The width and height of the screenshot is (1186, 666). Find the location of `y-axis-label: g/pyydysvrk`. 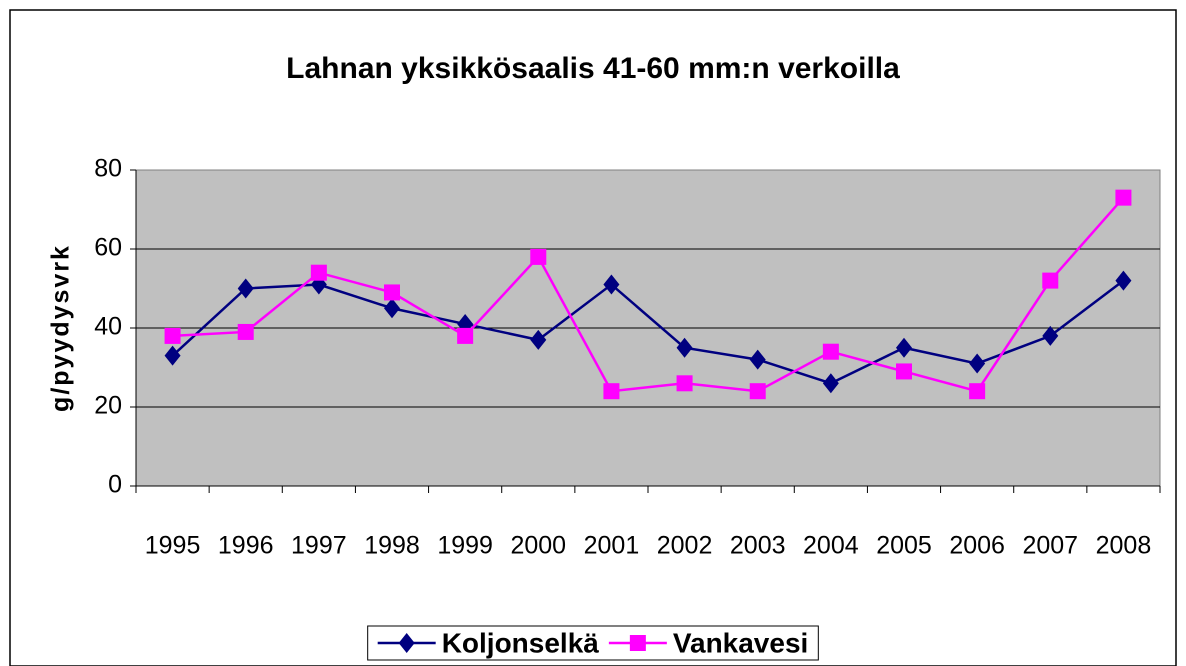

y-axis-label: g/pyydysvrk is located at coordinates (61, 328).